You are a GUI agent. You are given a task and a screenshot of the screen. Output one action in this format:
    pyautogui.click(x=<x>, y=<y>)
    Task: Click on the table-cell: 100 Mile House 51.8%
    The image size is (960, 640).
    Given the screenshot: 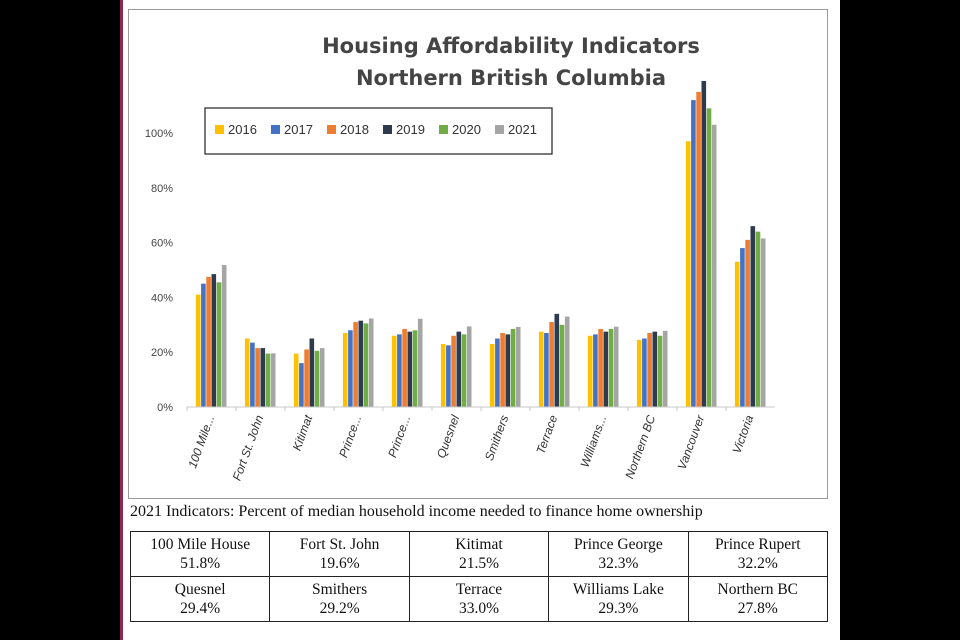 What is the action you would take?
    pyautogui.click(x=200, y=554)
    